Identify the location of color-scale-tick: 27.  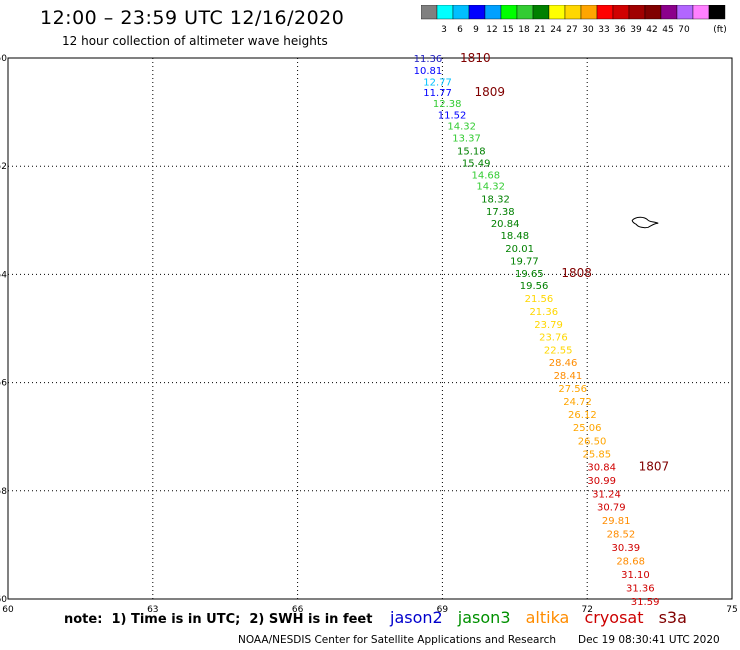
(571, 30).